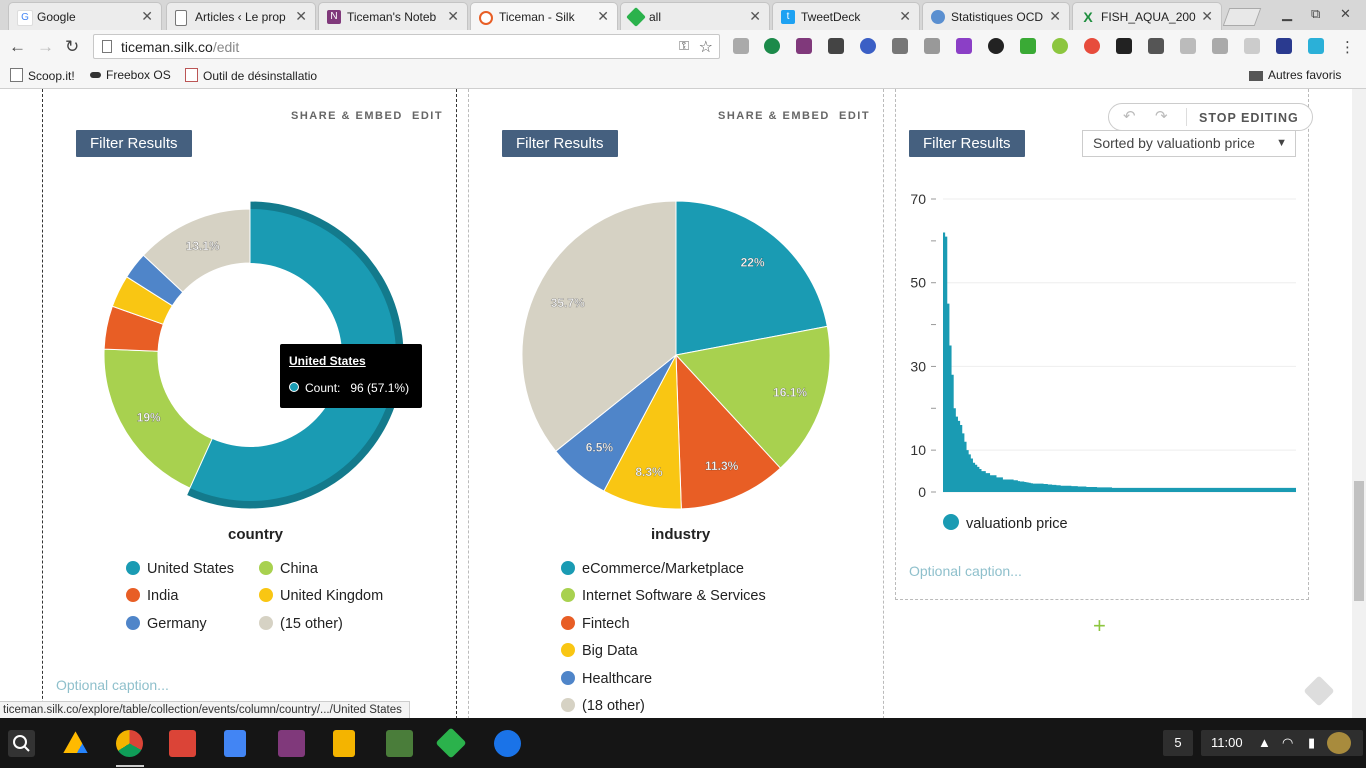 The height and width of the screenshot is (768, 1366). I want to click on feedly-icon, so click(451, 743).